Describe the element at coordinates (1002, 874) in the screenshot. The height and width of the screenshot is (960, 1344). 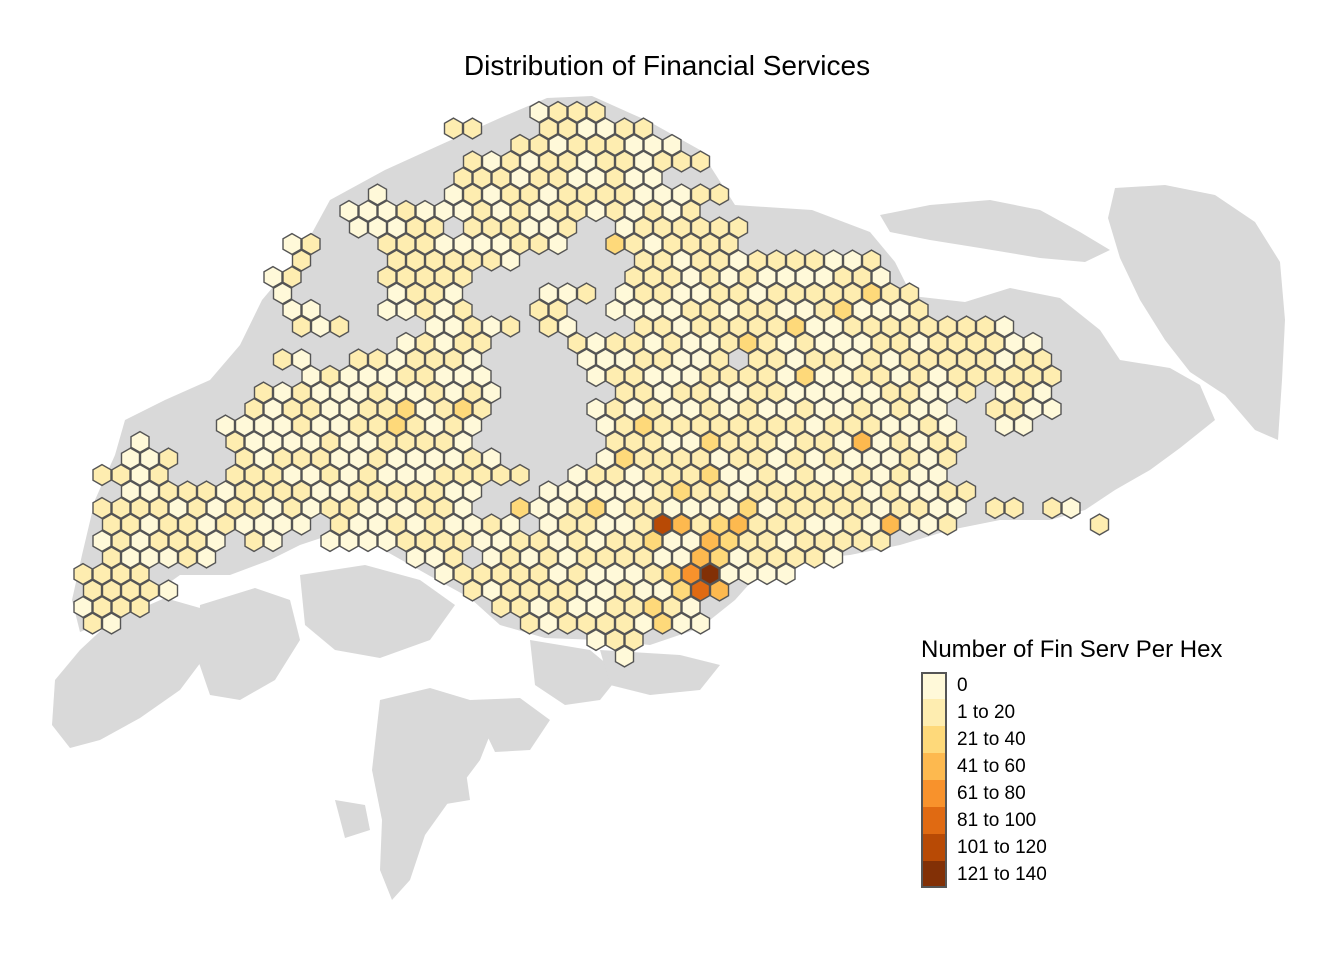
I see `legend-label: 121 to 140` at that location.